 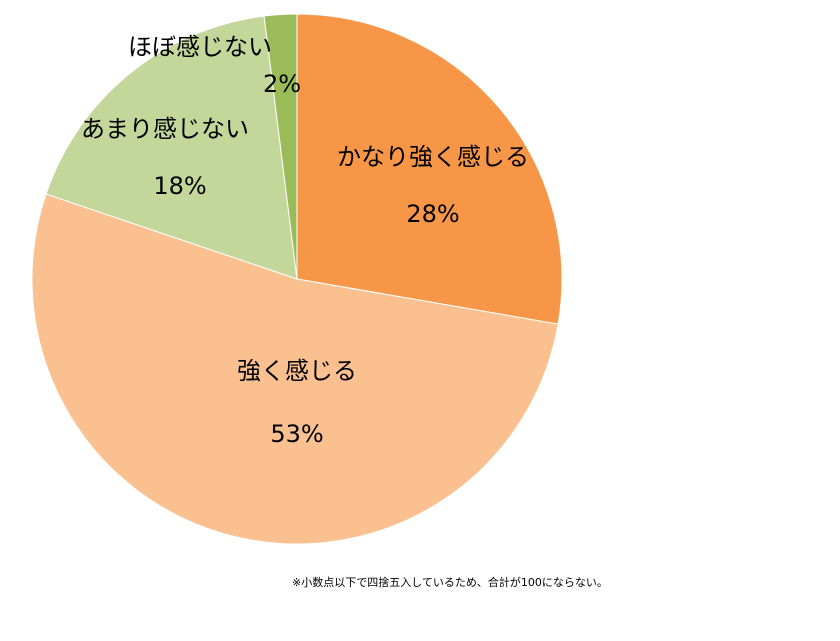 What do you see at coordinates (432, 214) in the screenshot?
I see `value-label: 28%` at bounding box center [432, 214].